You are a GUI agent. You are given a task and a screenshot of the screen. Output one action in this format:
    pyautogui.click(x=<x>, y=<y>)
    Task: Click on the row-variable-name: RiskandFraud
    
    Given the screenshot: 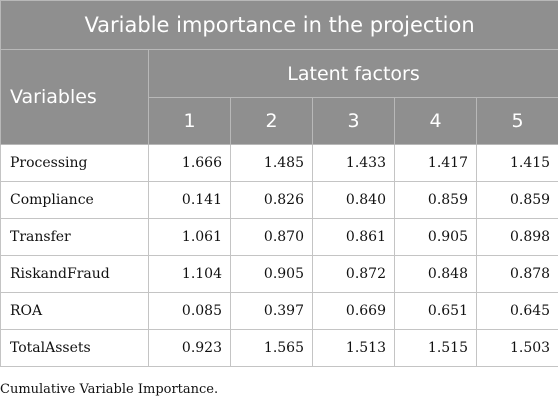 What is the action you would take?
    pyautogui.click(x=74, y=274)
    